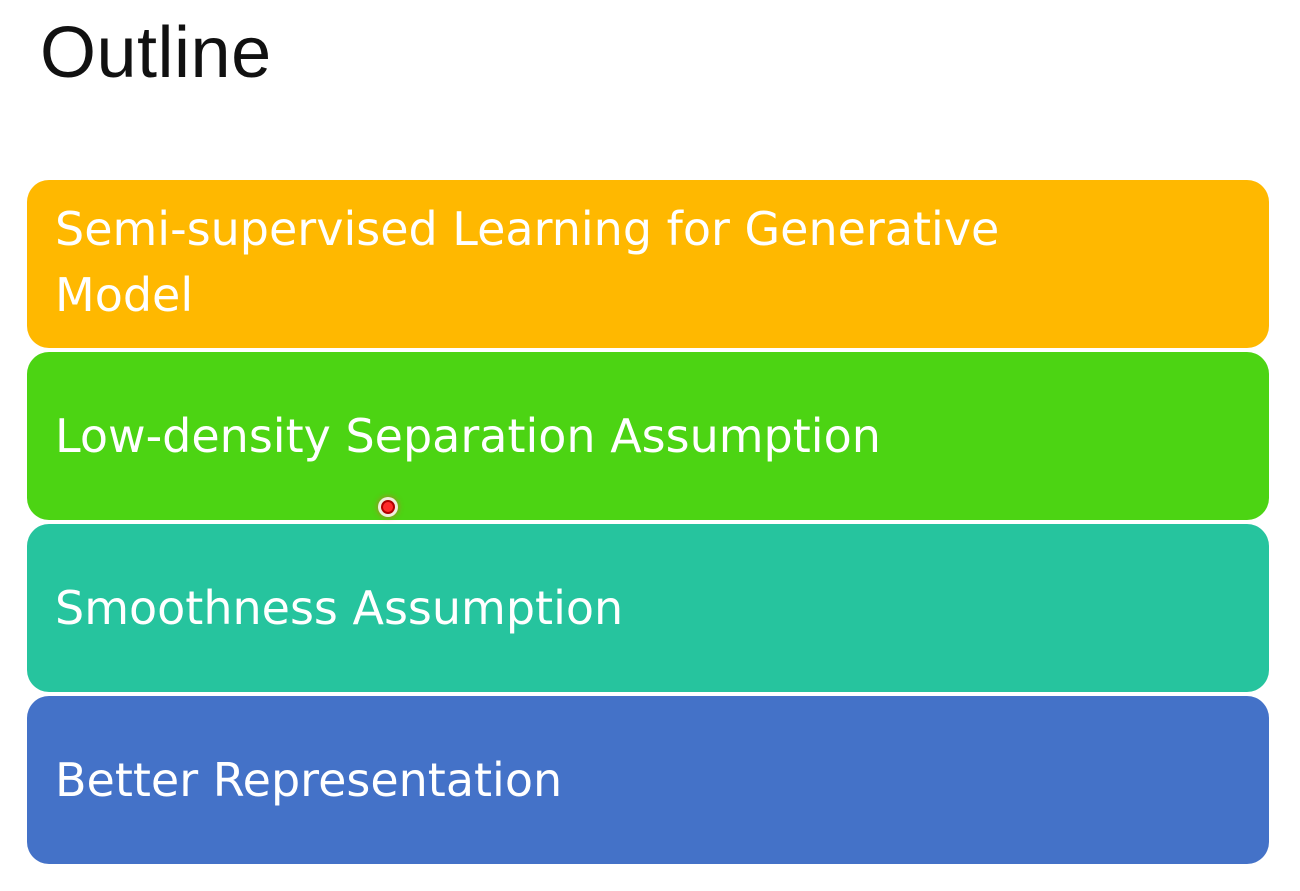  Describe the element at coordinates (339, 608) in the screenshot. I see `outline-item-label: Smoothness Assumption` at that location.